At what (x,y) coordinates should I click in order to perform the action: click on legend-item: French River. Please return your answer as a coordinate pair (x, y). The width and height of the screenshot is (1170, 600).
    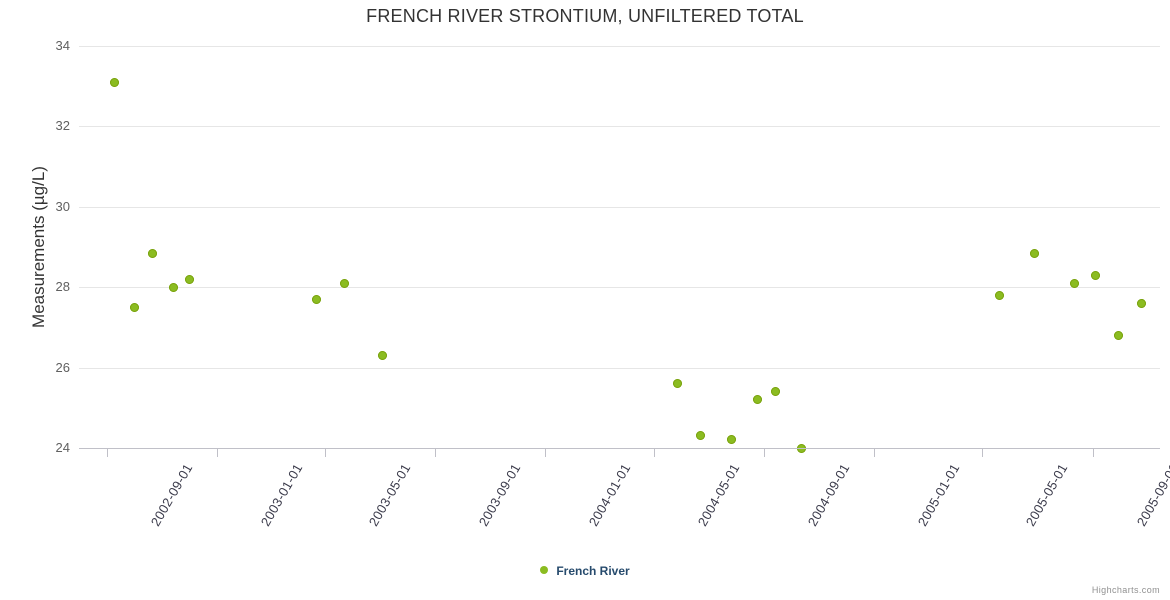
    Looking at the image, I should click on (585, 570).